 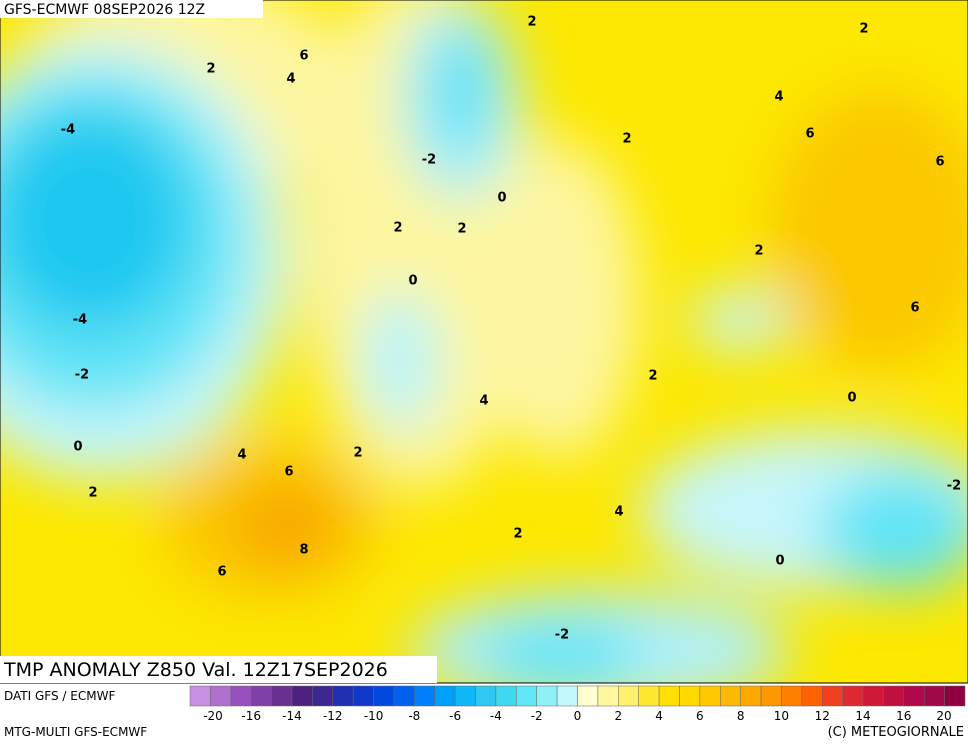 I want to click on colorbar-tick-label: 10, so click(x=781, y=716).